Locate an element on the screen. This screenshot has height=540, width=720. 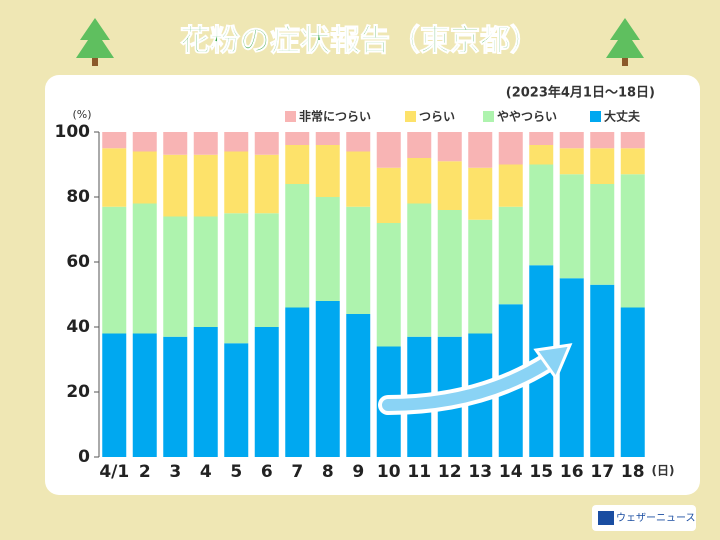
y-axis-label: (%) is located at coordinates (81, 114).